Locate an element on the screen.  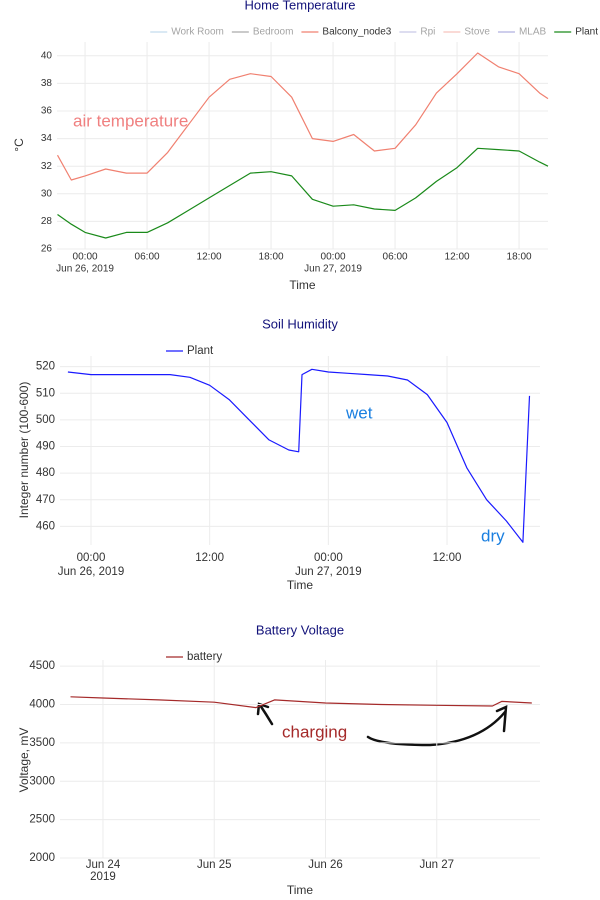
legend-label: Balcony_node3 is located at coordinates (356, 32).